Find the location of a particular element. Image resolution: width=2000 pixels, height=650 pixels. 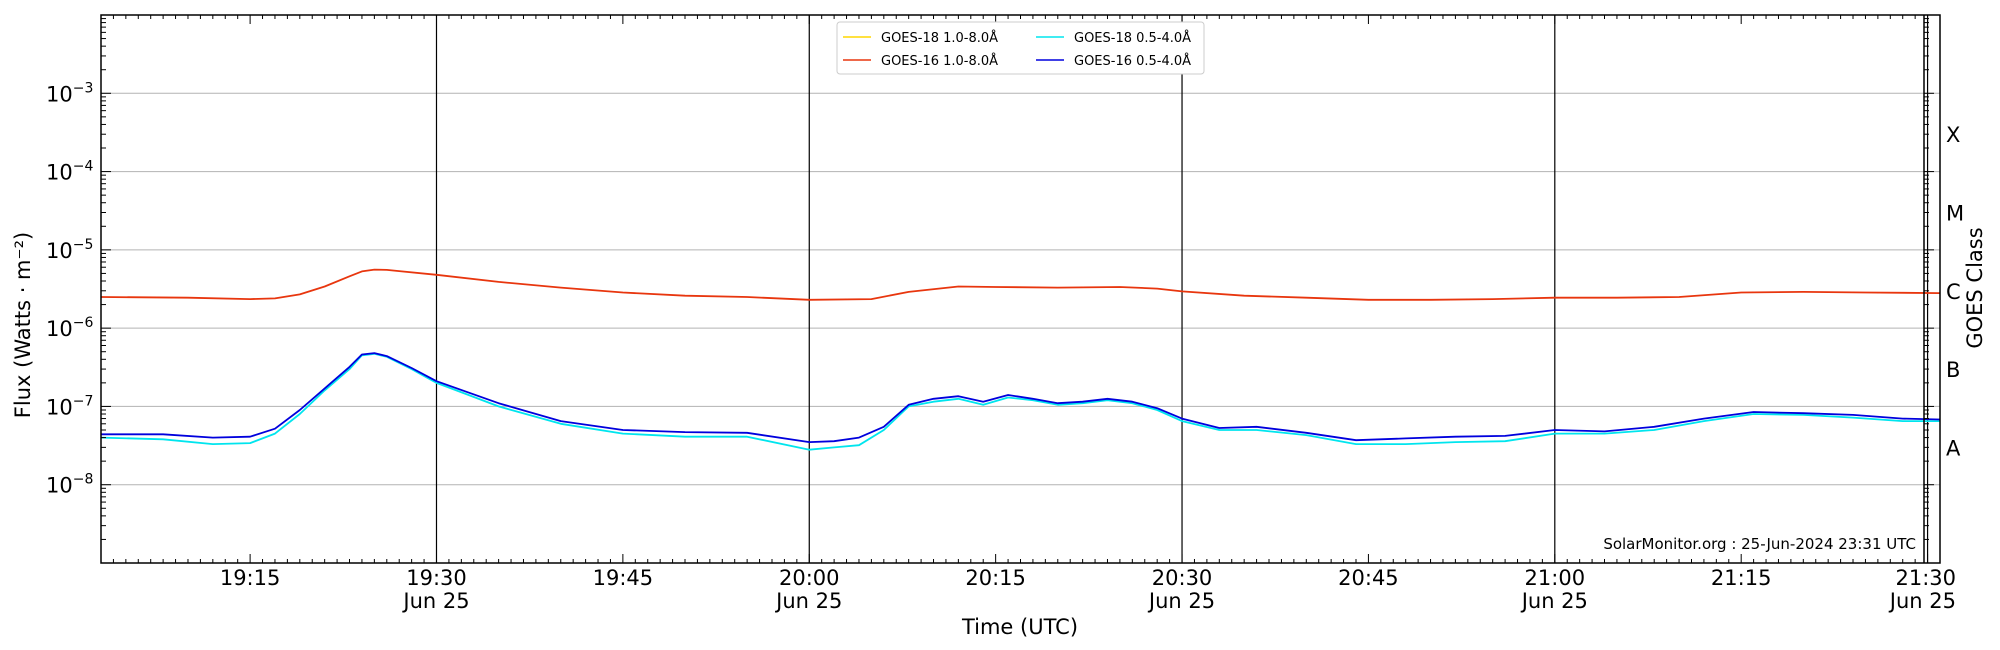

legend-label-goes18-short: GOES-18 0.5-4.0Å is located at coordinates (1132, 38).